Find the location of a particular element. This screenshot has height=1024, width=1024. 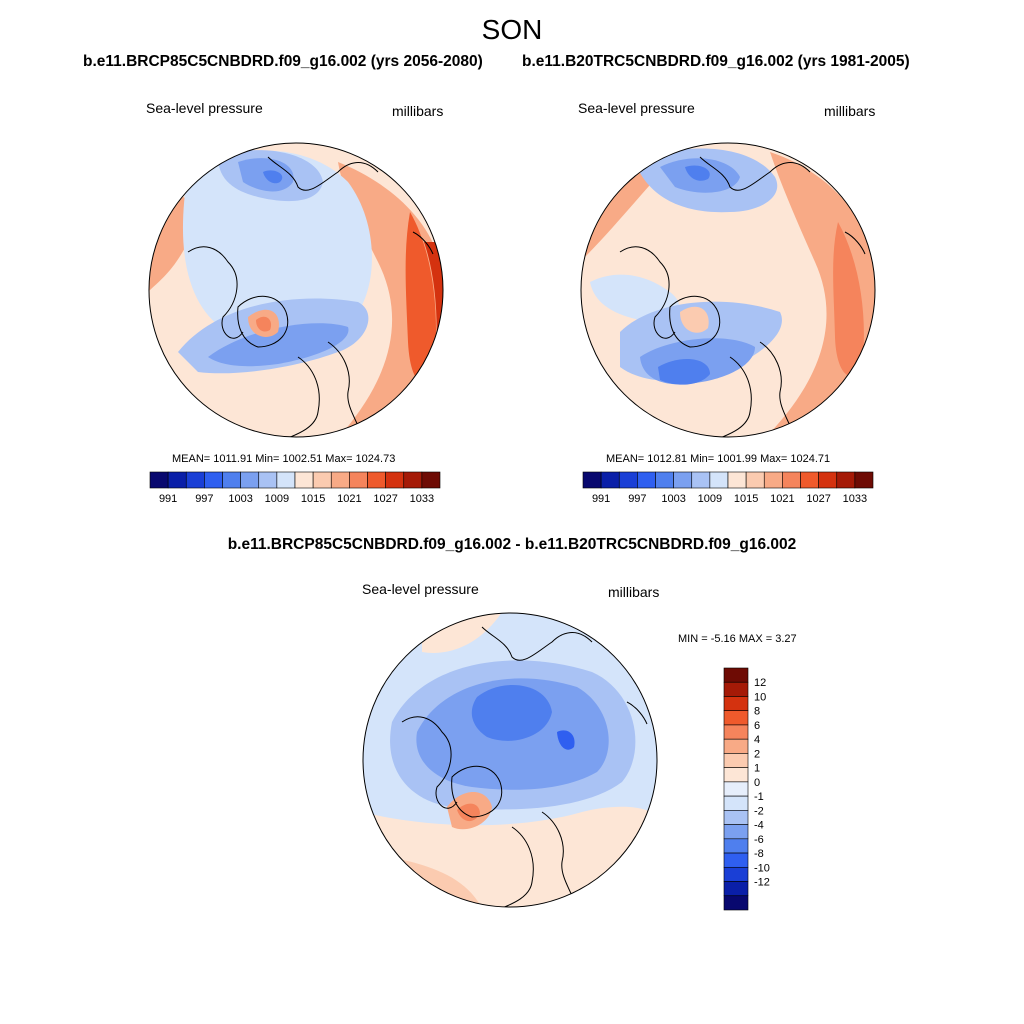

colorbar-tick-label: -1 is located at coordinates (759, 797).